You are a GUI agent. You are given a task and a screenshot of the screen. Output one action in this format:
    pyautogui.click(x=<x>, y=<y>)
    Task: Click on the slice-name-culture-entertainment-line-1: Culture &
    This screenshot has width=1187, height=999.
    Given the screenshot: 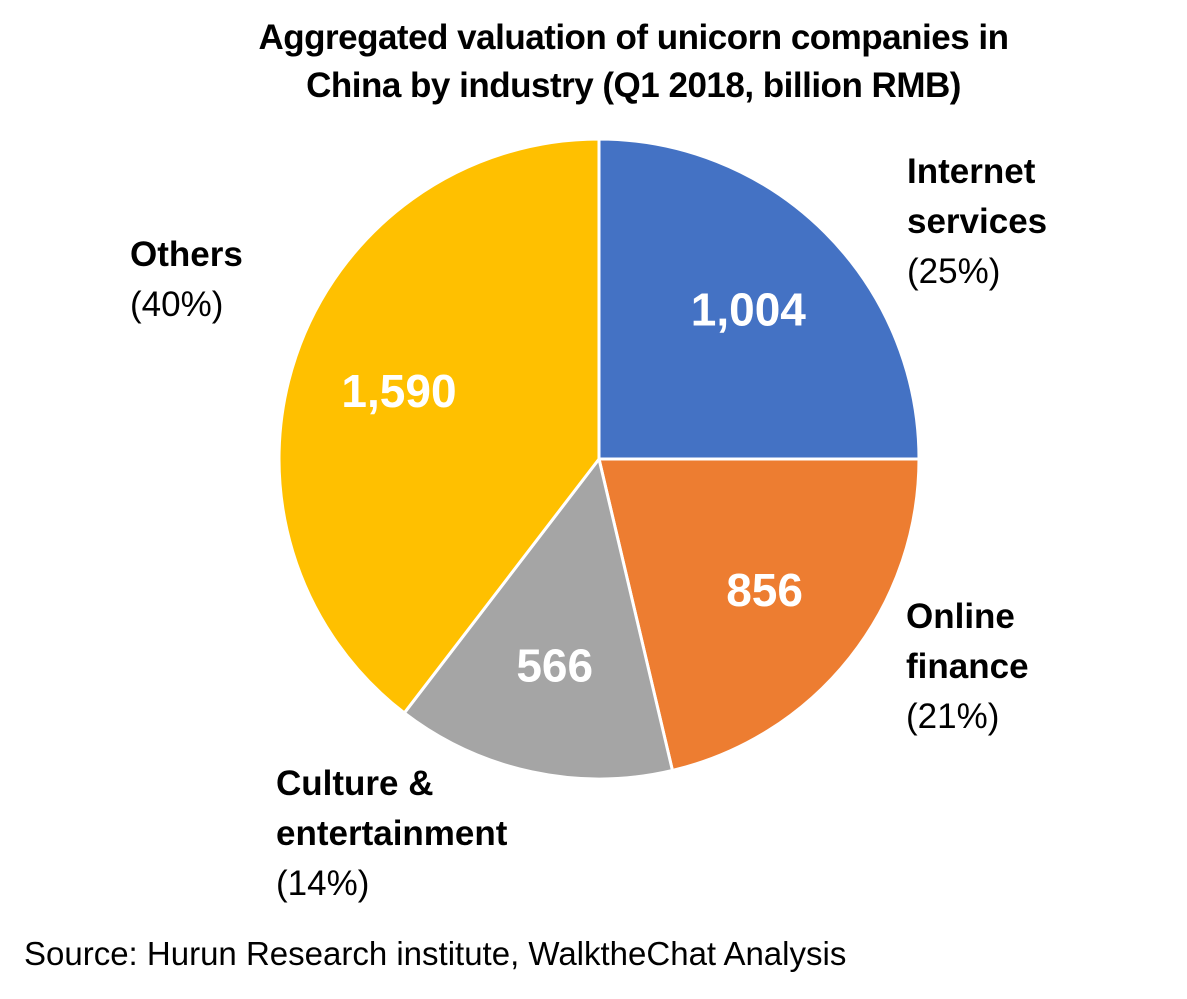 What is the action you would take?
    pyautogui.click(x=355, y=783)
    